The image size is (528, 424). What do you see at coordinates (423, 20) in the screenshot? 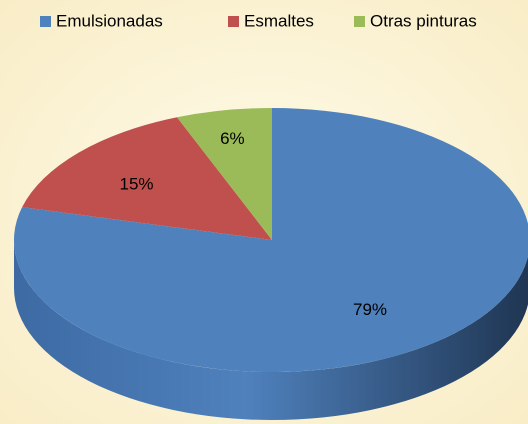
I see `legend-label: Otras pinturas` at bounding box center [423, 20].